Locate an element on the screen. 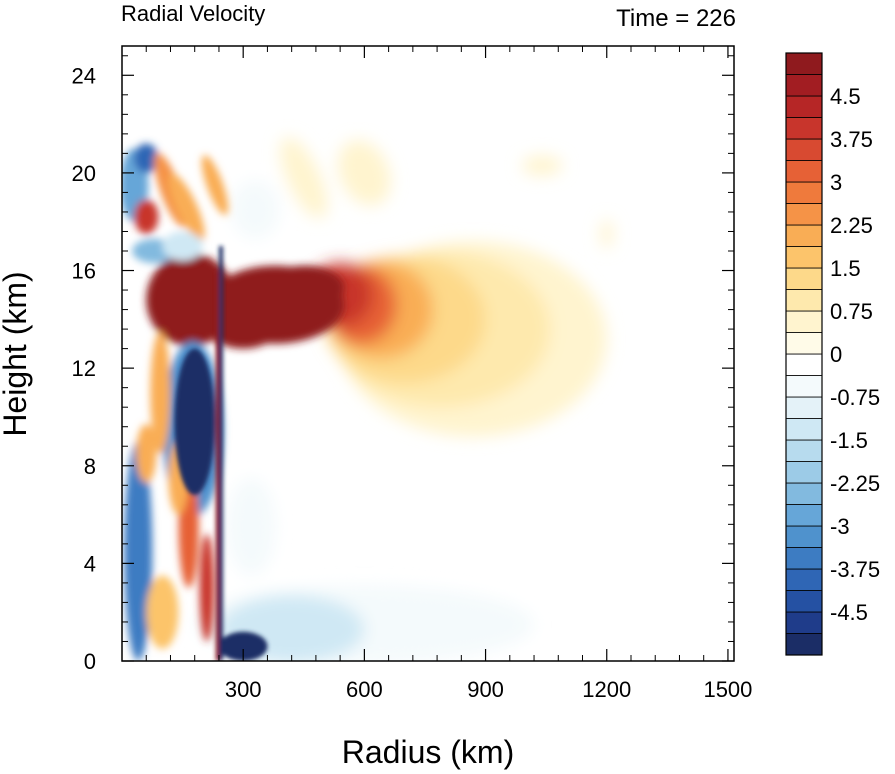  colorbar-label: 3 is located at coordinates (836, 182).